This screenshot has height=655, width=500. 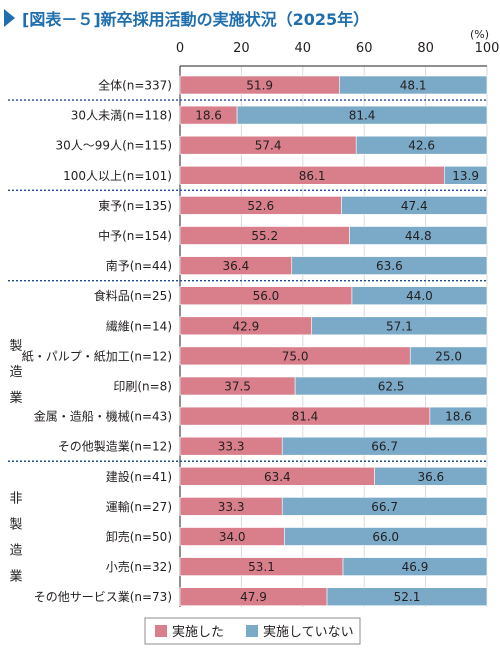 I want to click on legend-label: 実施していない, so click(x=308, y=632).